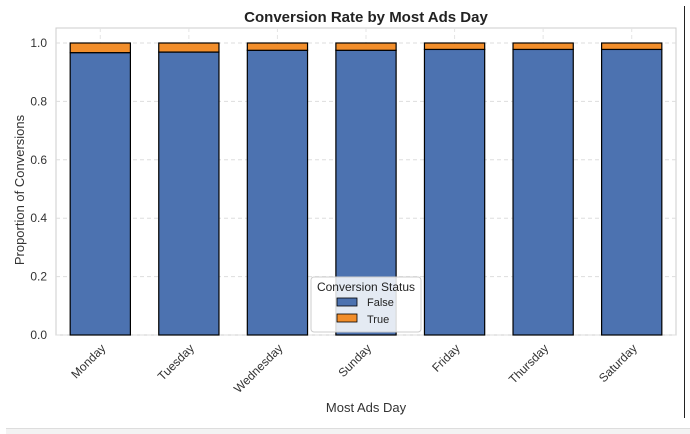 The width and height of the screenshot is (690, 434). Describe the element at coordinates (631, 46) in the screenshot. I see `bar-saturday-true` at that location.